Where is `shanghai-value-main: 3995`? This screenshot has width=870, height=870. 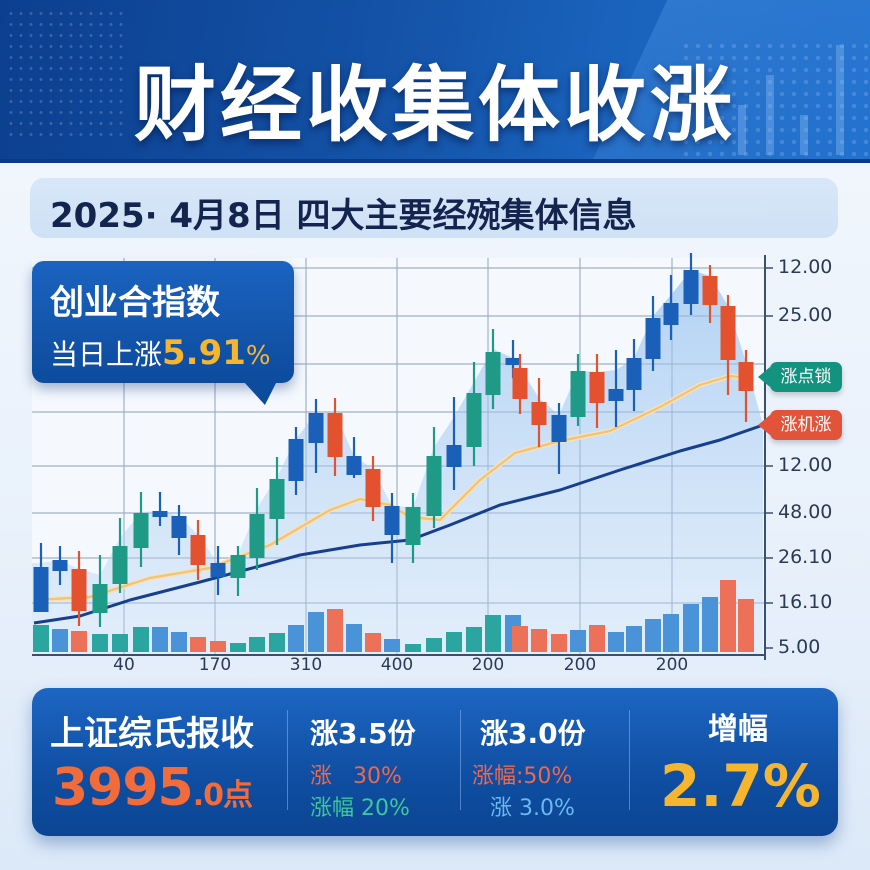 shanghai-value-main: 3995 is located at coordinates (123, 788).